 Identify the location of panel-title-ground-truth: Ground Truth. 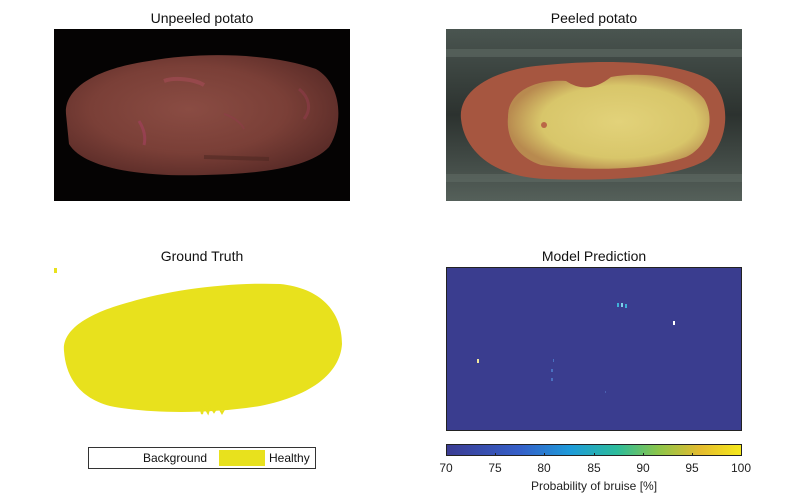
(202, 256).